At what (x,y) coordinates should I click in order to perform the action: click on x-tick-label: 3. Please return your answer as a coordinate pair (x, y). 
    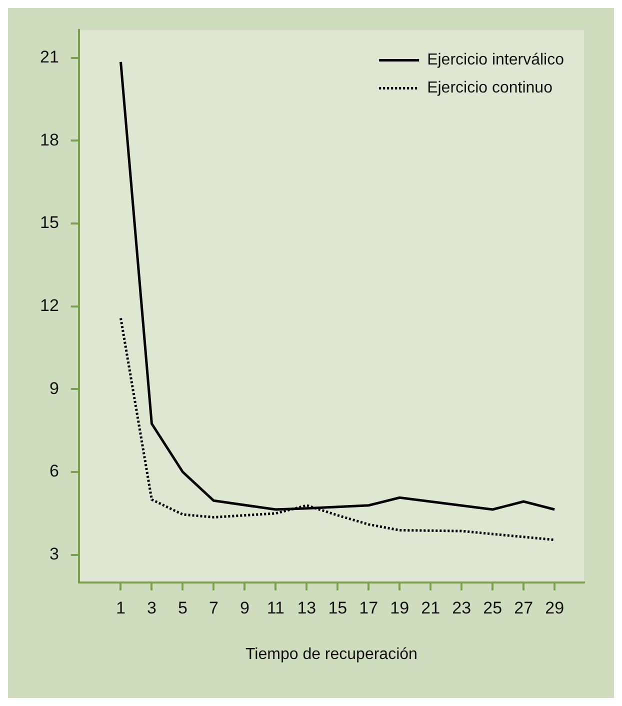
    Looking at the image, I should click on (151, 608).